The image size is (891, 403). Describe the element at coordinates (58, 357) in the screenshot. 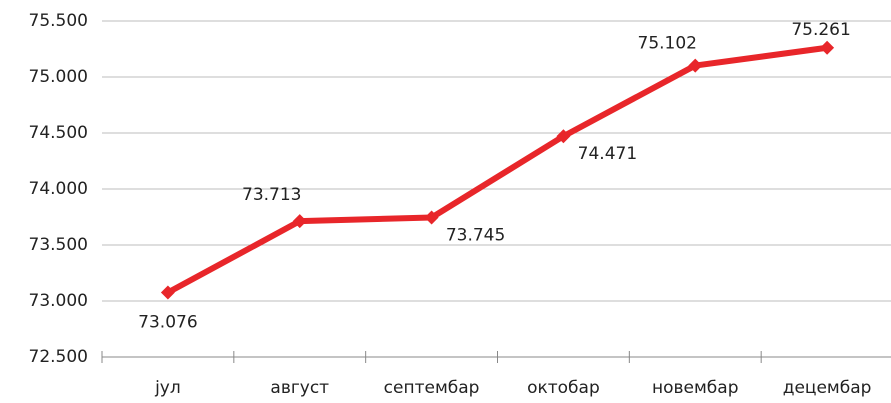

I see `y-tick-label: 72.500` at that location.